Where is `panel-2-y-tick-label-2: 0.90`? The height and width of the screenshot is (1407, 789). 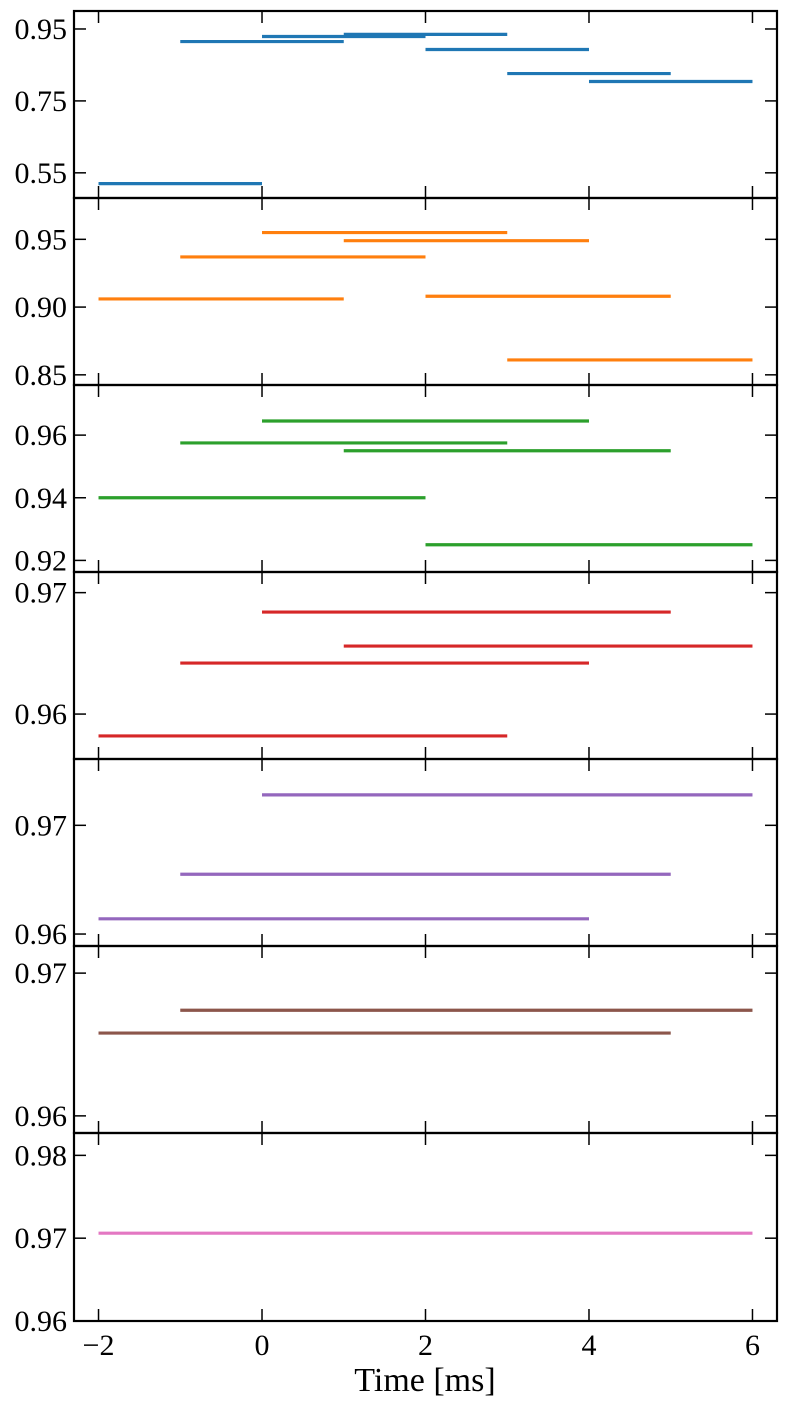 panel-2-y-tick-label-2: 0.90 is located at coordinates (41, 307).